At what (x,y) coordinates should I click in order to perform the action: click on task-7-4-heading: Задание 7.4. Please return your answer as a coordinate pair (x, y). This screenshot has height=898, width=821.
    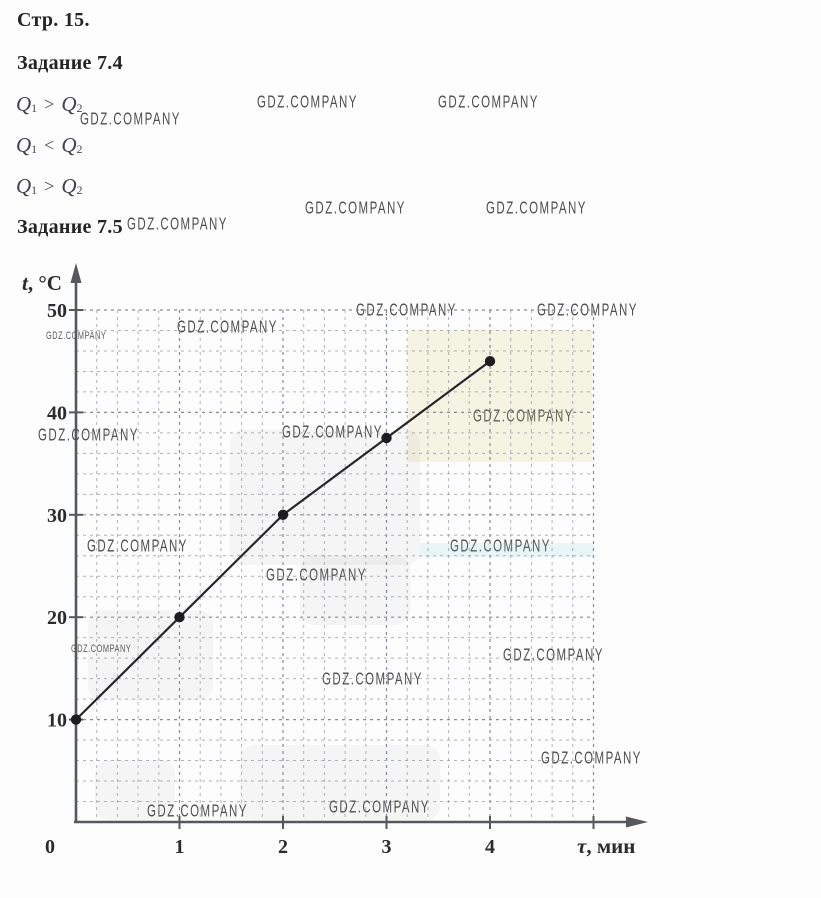
    Looking at the image, I should click on (70, 63).